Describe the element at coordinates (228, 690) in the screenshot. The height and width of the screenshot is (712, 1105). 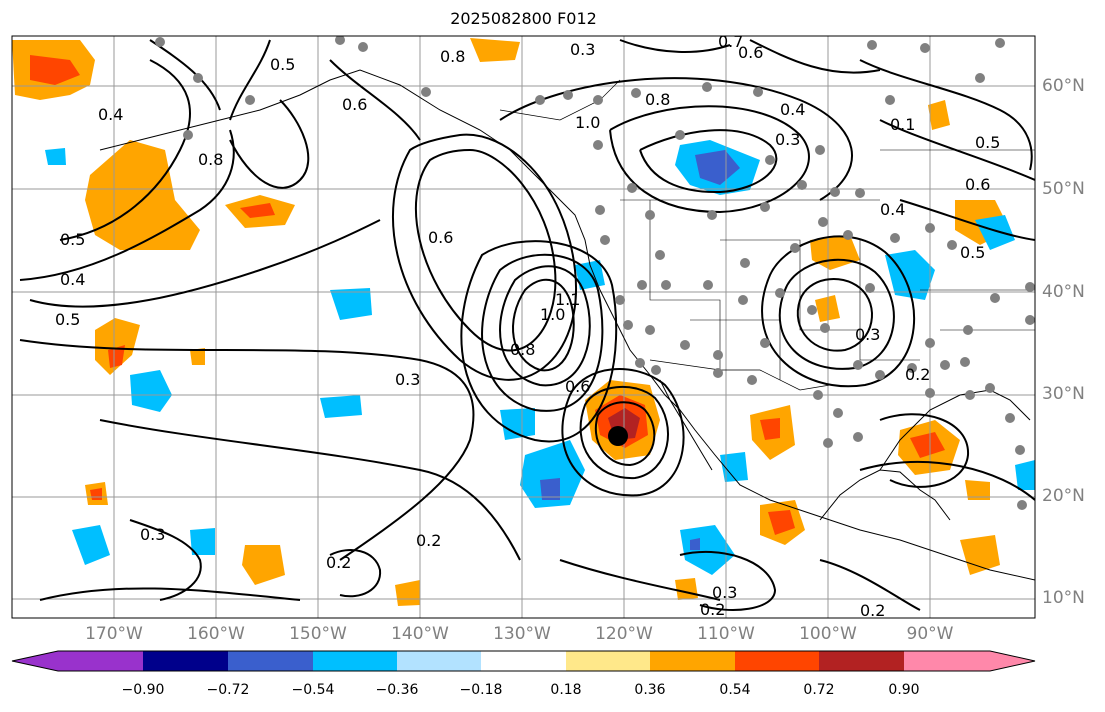
I see `colorbar-tick-label: −0.72` at that location.